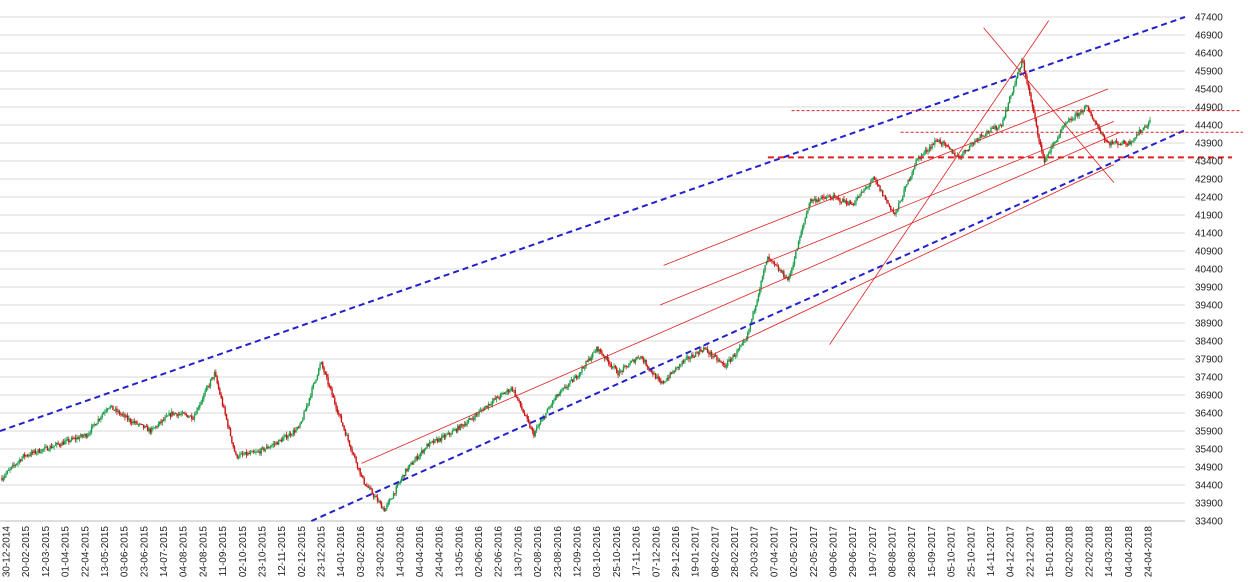  Describe the element at coordinates (558, 552) in the screenshot. I see `x-tick-label: 23-08-2016` at that location.